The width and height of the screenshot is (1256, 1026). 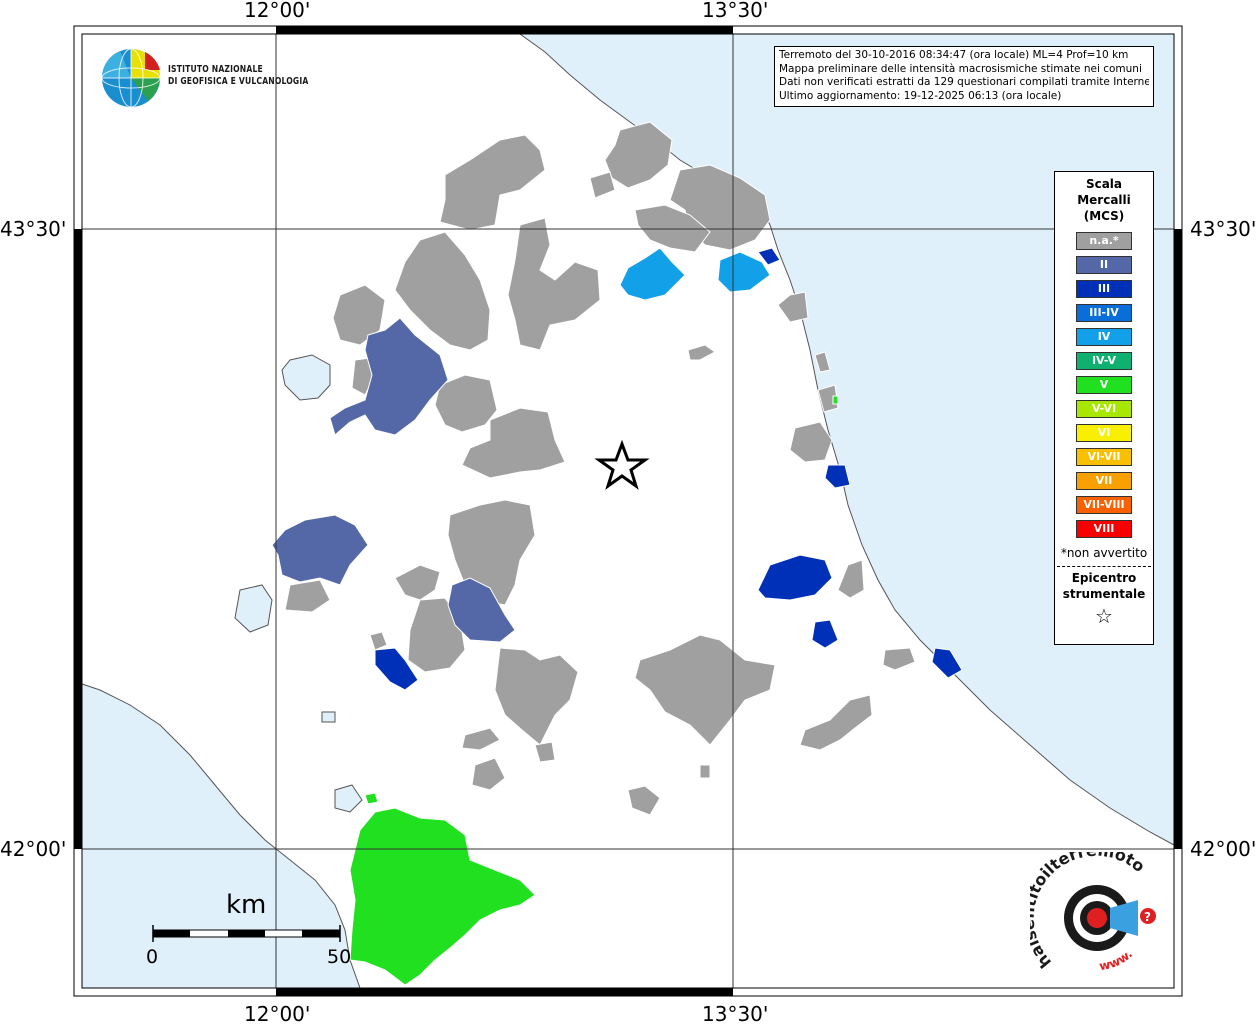 What do you see at coordinates (1104, 337) in the screenshot?
I see `legend-item: IV` at bounding box center [1104, 337].